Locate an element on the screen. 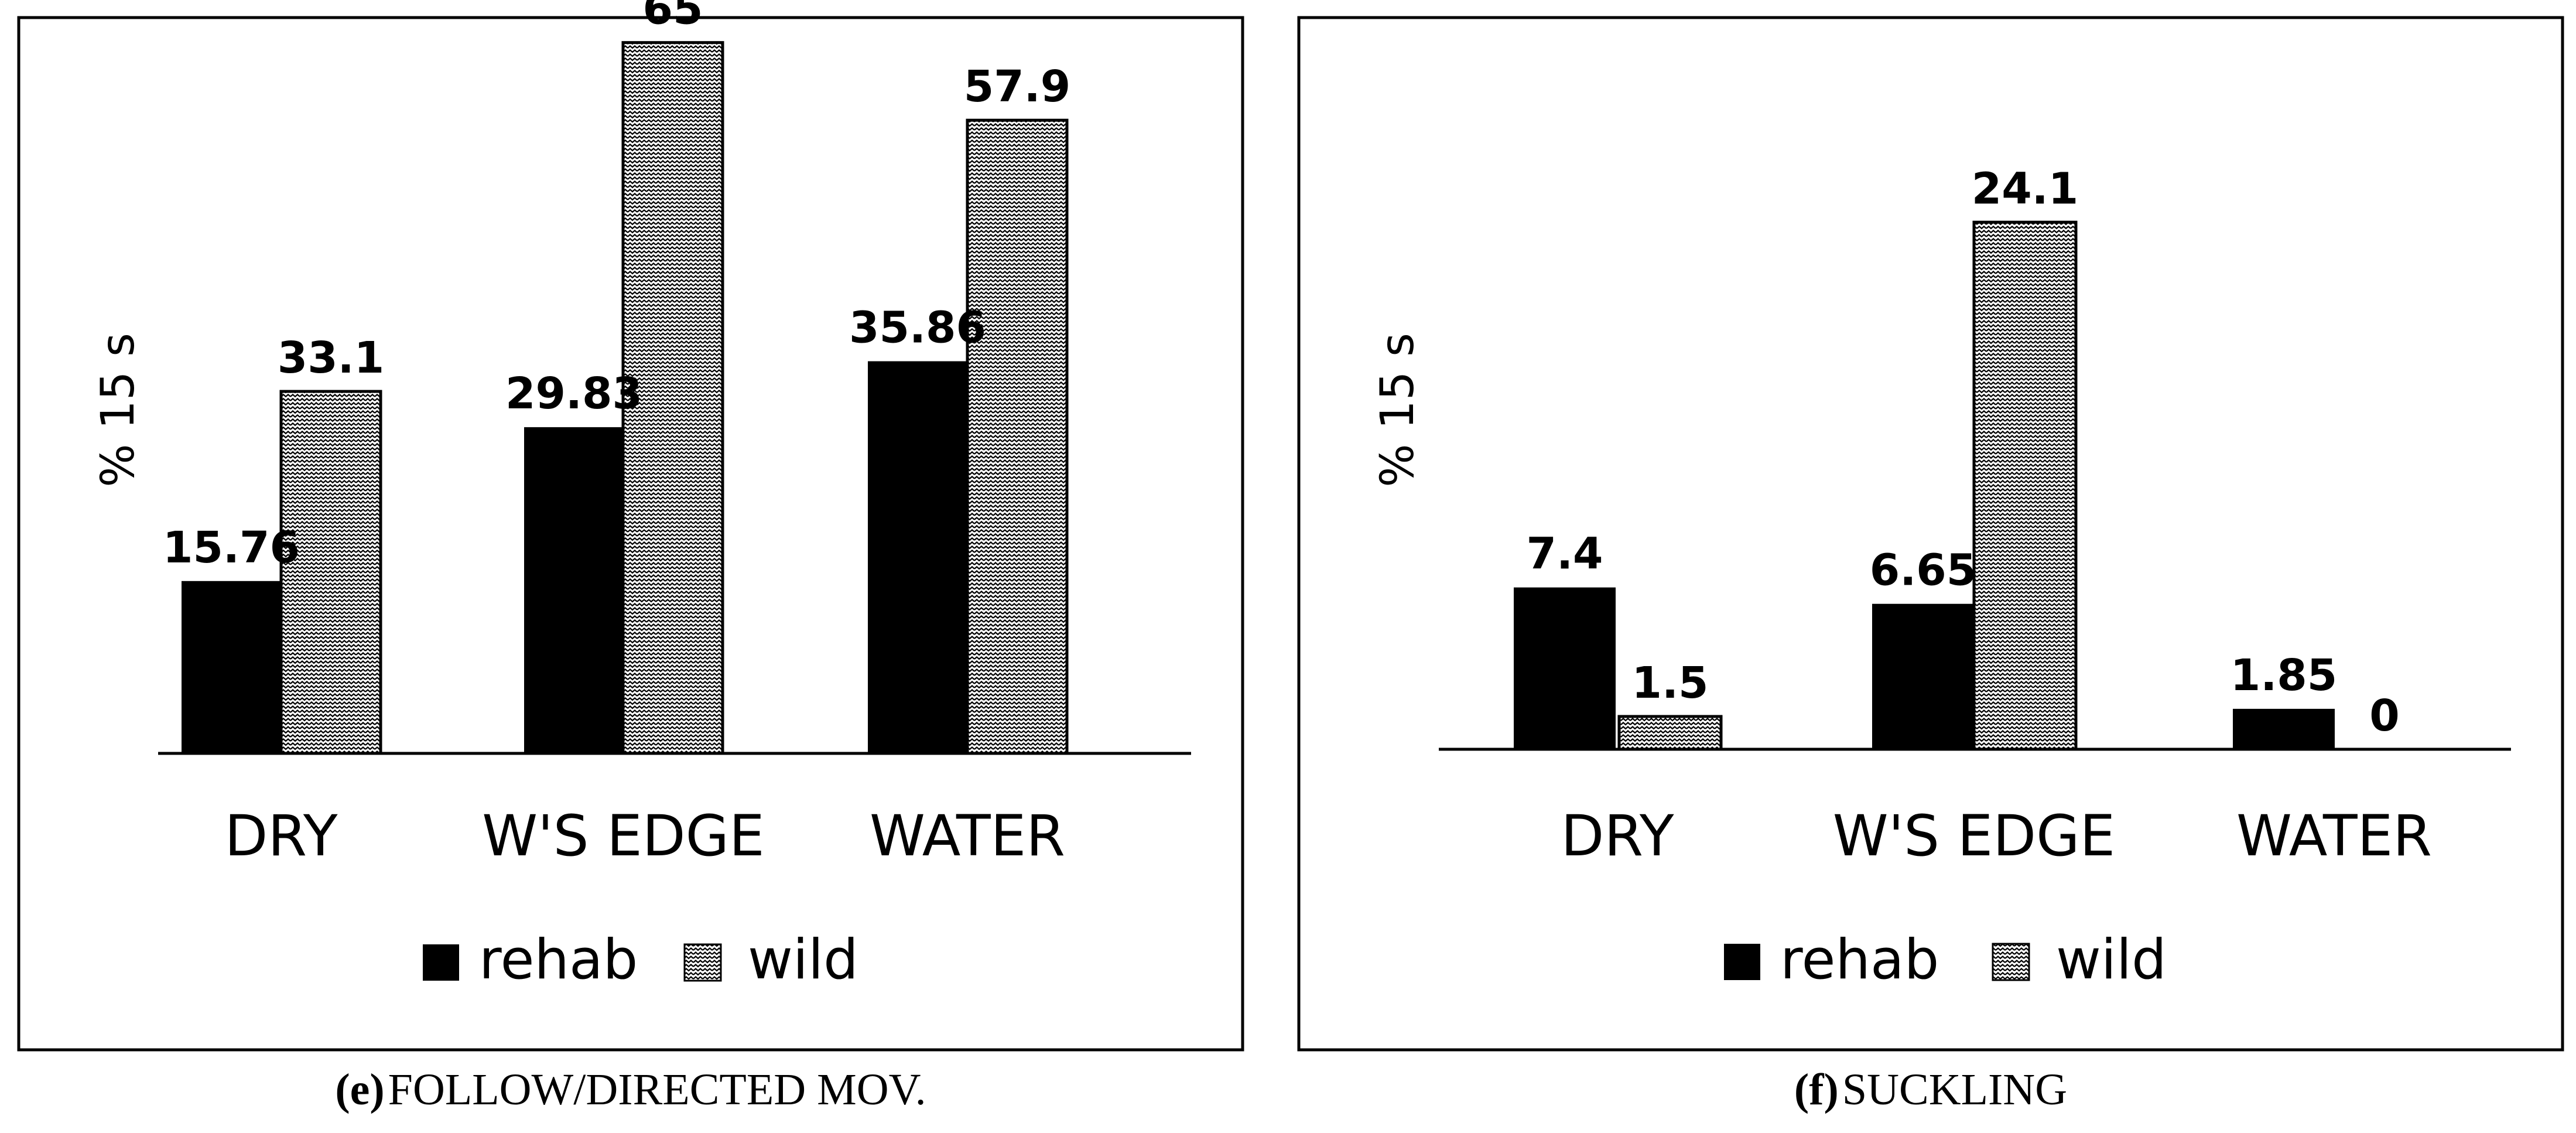  value-label-rehab-0: 15.76 is located at coordinates (231, 548).